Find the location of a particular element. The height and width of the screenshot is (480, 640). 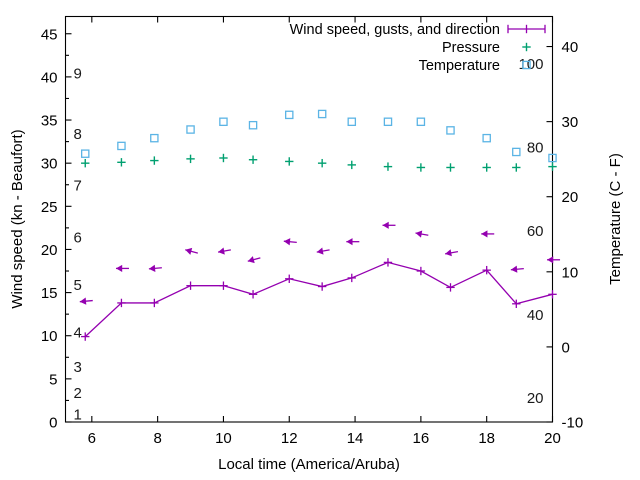

pressure-series is located at coordinates (319, 162).